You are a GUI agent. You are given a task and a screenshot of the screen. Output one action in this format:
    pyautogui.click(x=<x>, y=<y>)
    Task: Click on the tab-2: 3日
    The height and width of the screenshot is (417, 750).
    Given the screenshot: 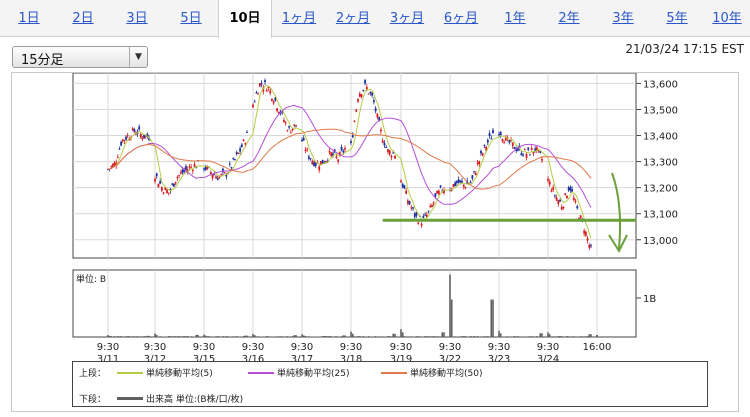 What is the action you would take?
    pyautogui.click(x=137, y=18)
    